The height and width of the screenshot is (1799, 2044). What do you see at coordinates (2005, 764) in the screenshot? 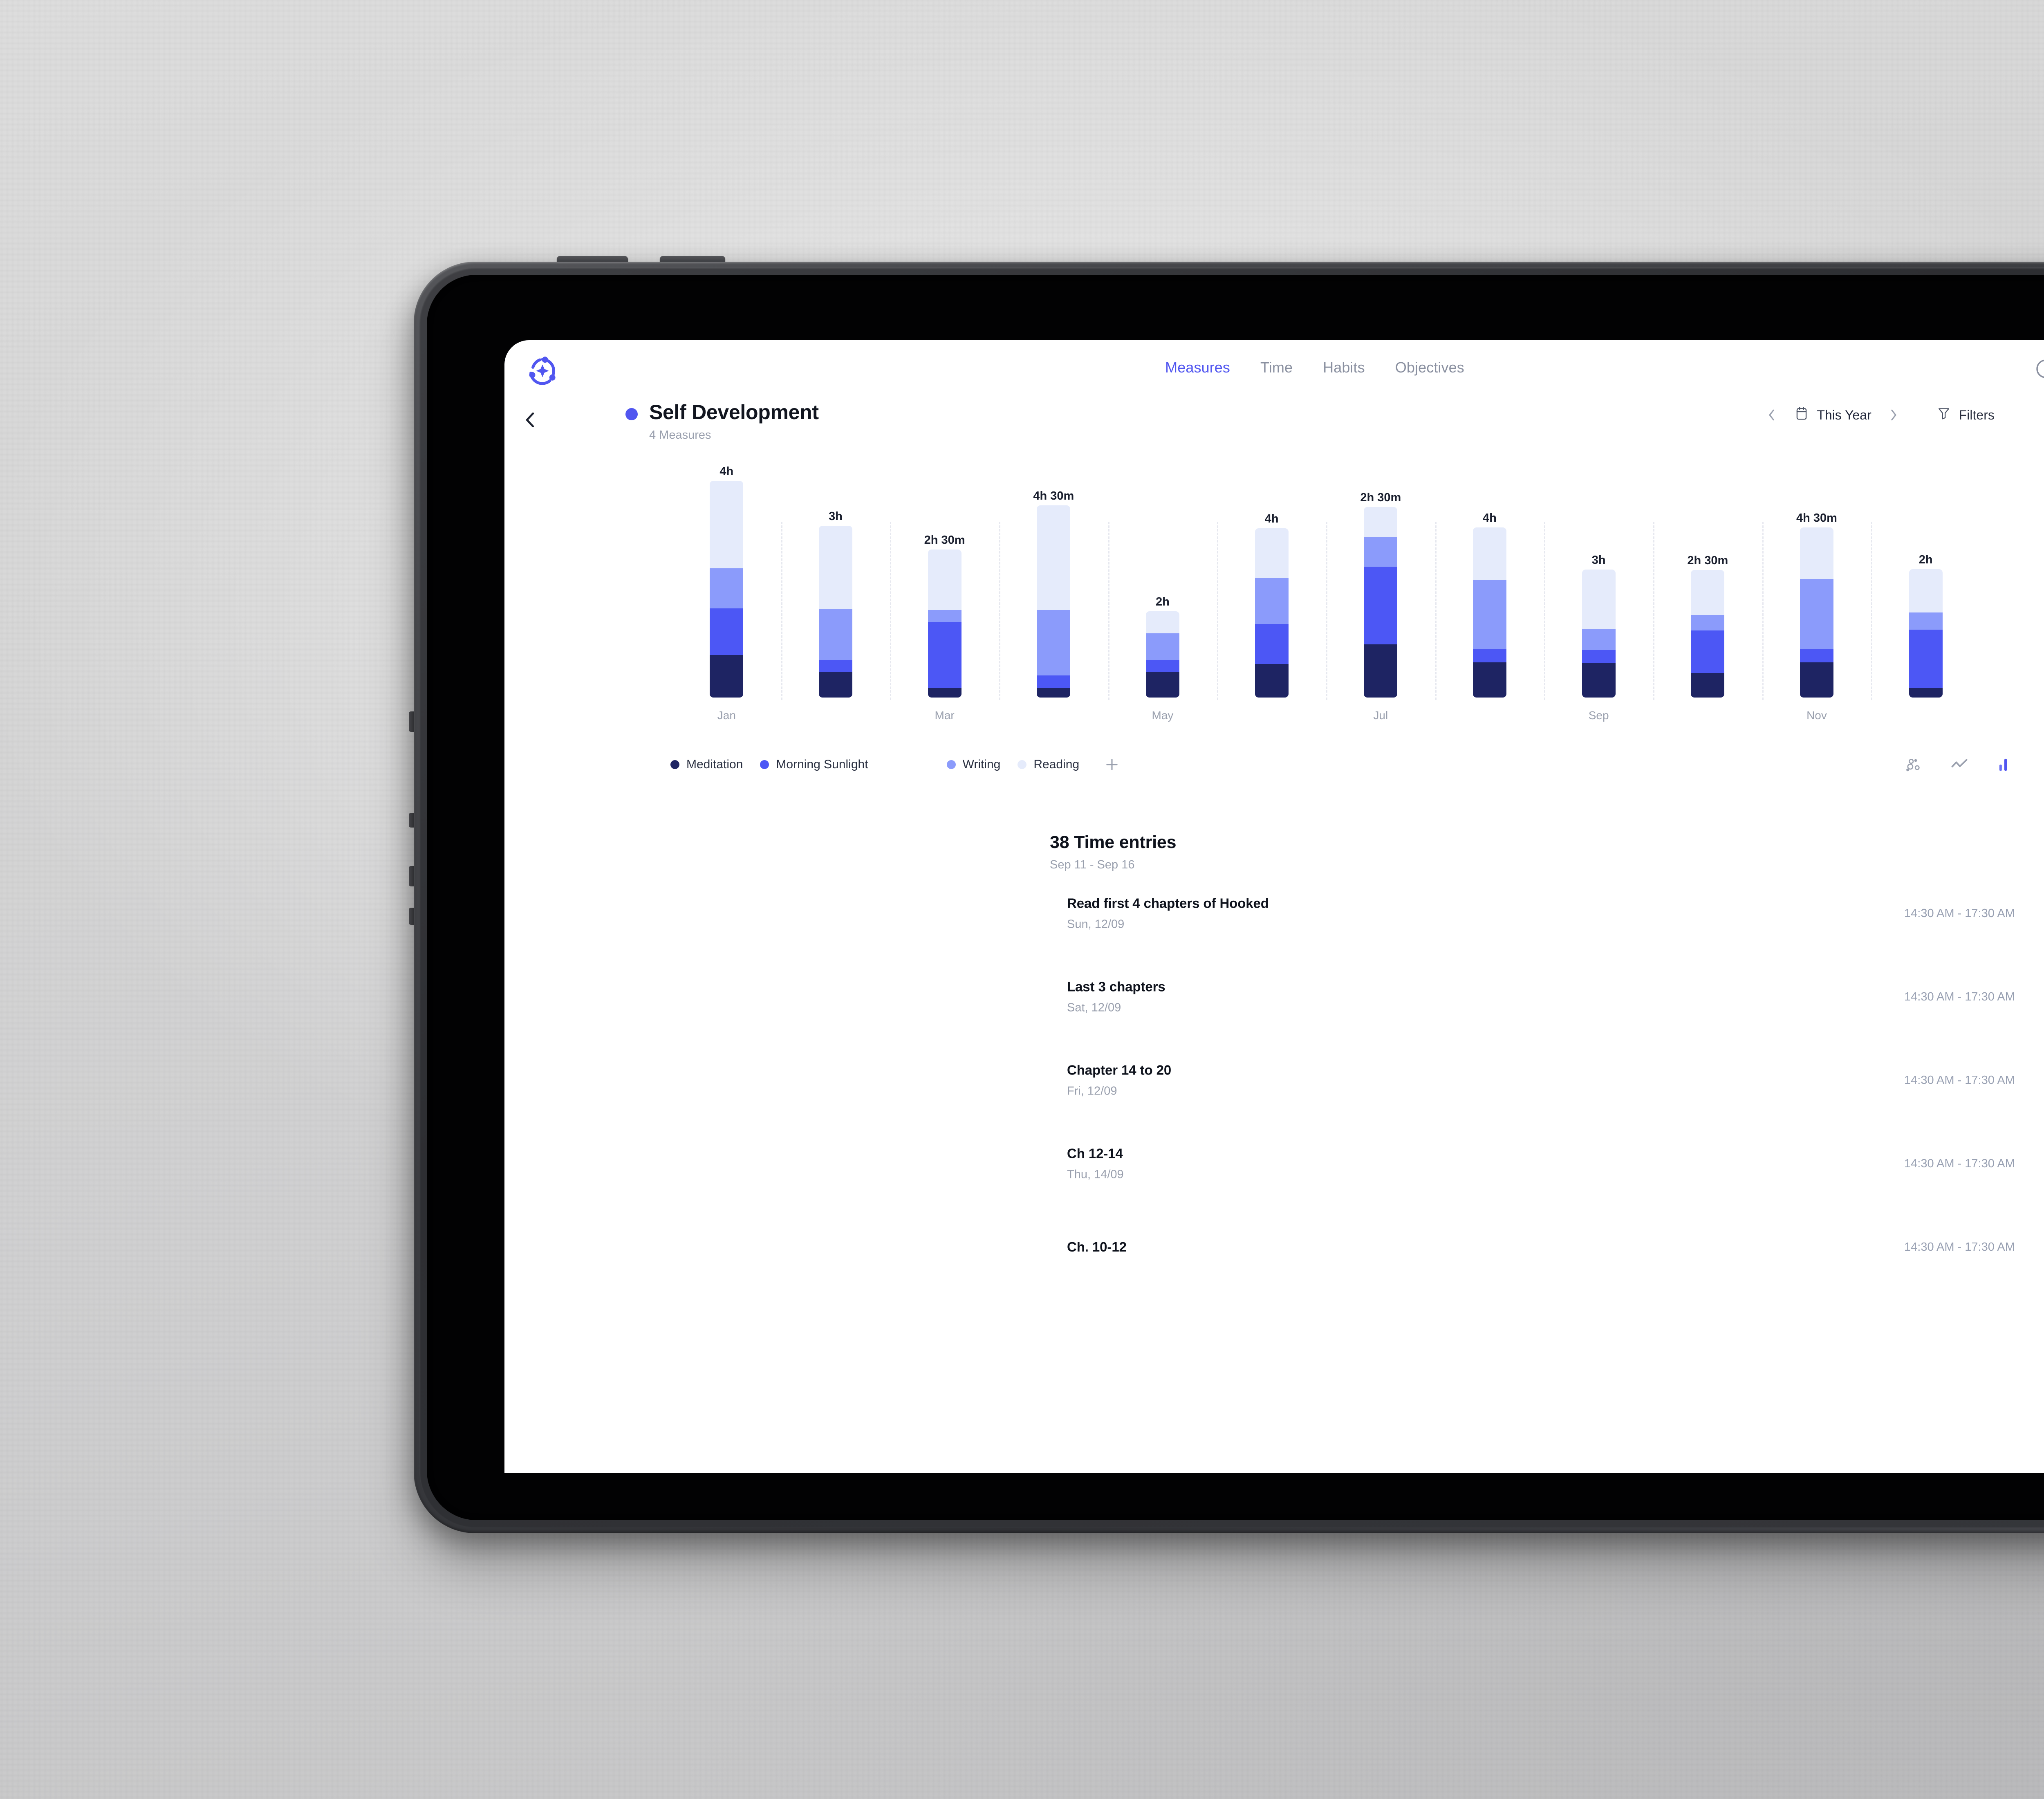
I see `bar-chart-icon` at bounding box center [2005, 764].